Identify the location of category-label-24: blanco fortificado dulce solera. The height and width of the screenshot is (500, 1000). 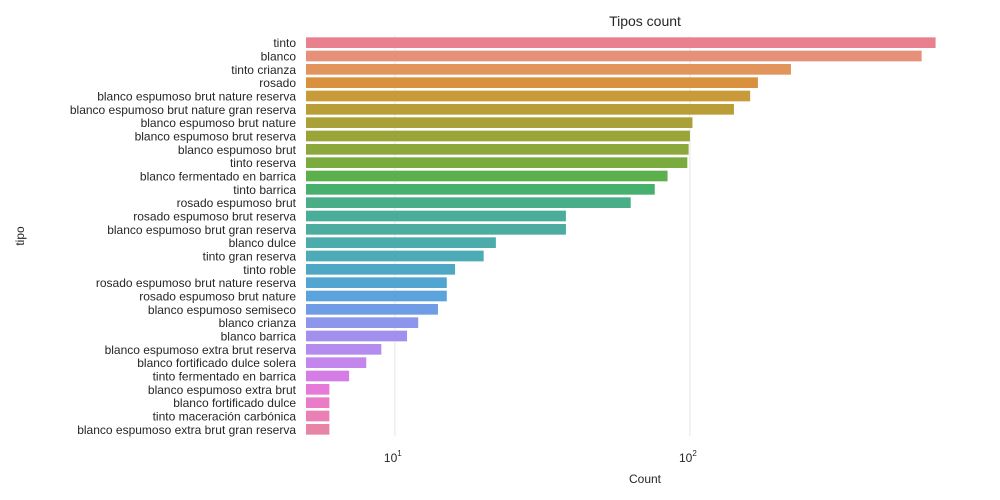
(216, 363).